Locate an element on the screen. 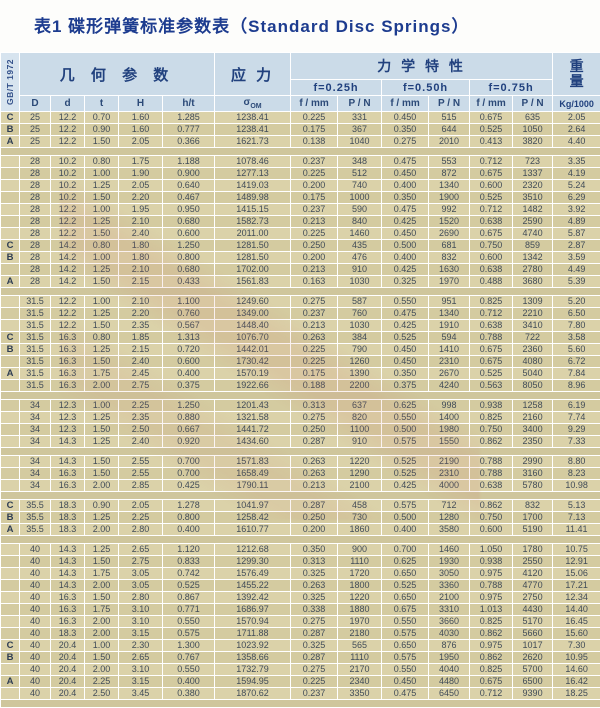 This screenshot has height=708, width=600. cell-weight: 10.95 is located at coordinates (576, 658).